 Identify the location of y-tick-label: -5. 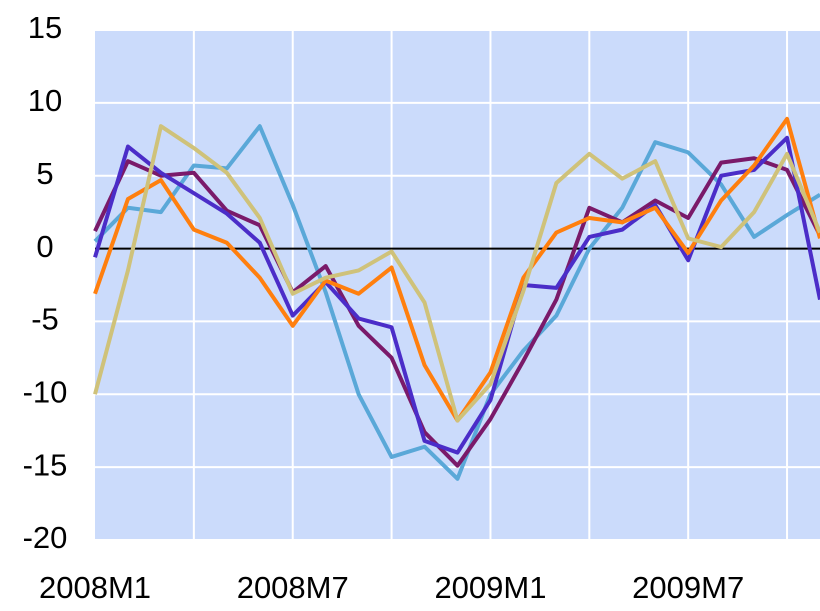
(45, 319).